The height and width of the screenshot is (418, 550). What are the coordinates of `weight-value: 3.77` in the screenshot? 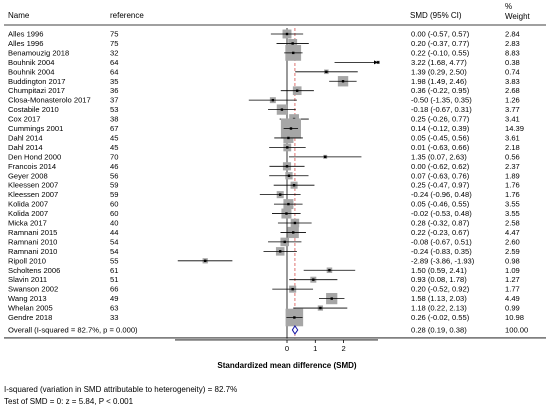 It's located at (512, 109).